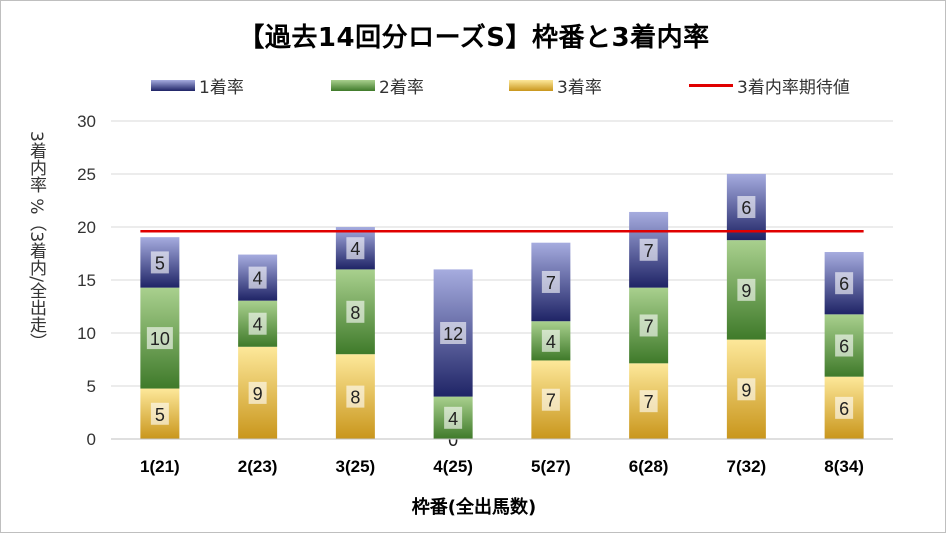 This screenshot has width=946, height=534. What do you see at coordinates (356, 466) in the screenshot?
I see `x-tick-label-3: 3(25)` at bounding box center [356, 466].